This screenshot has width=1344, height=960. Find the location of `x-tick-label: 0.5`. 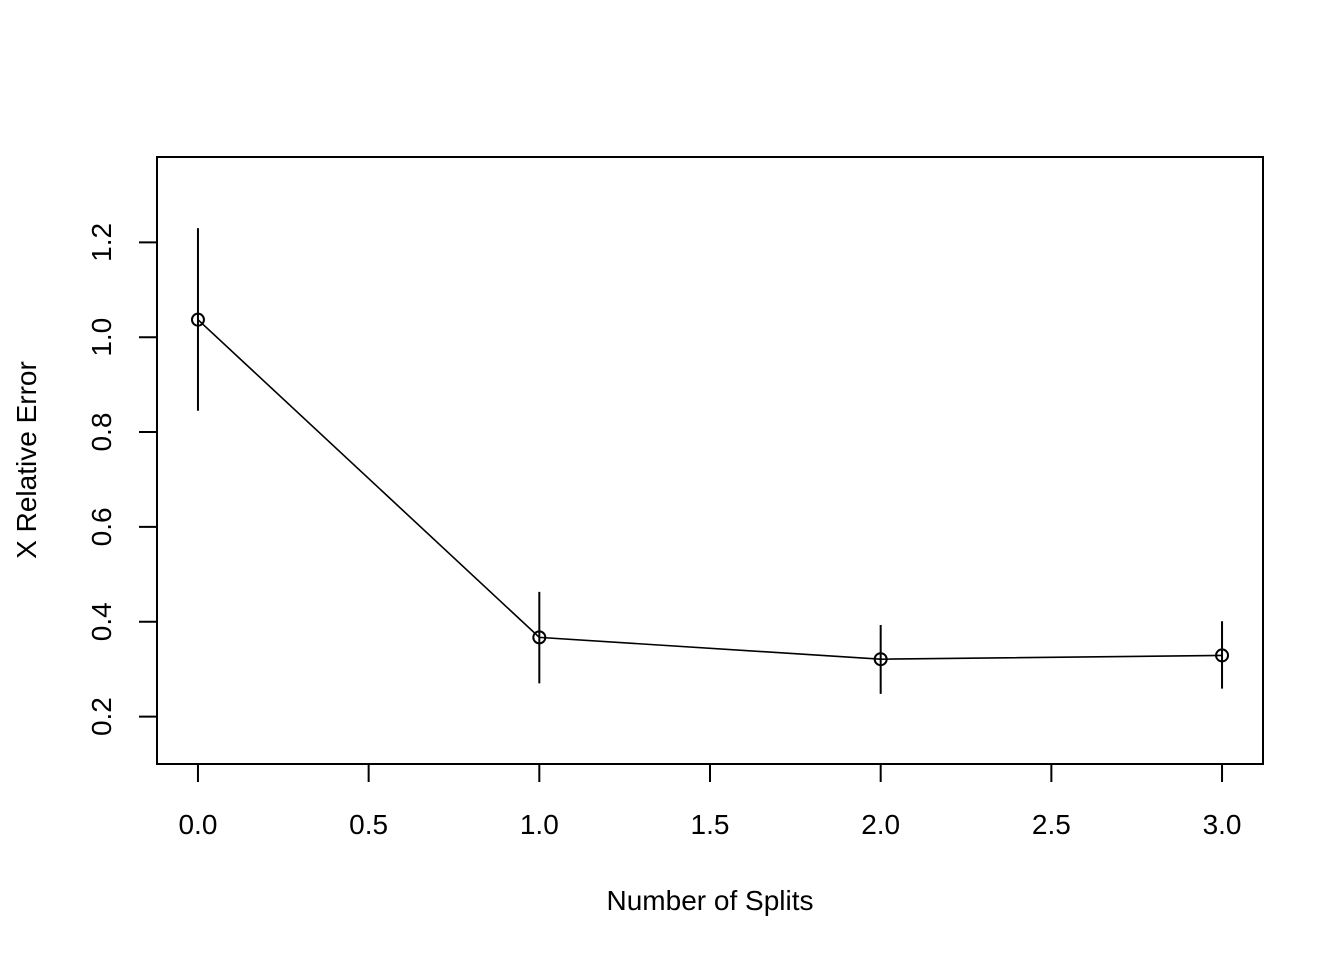

x-tick-label: 0.5 is located at coordinates (368, 824).